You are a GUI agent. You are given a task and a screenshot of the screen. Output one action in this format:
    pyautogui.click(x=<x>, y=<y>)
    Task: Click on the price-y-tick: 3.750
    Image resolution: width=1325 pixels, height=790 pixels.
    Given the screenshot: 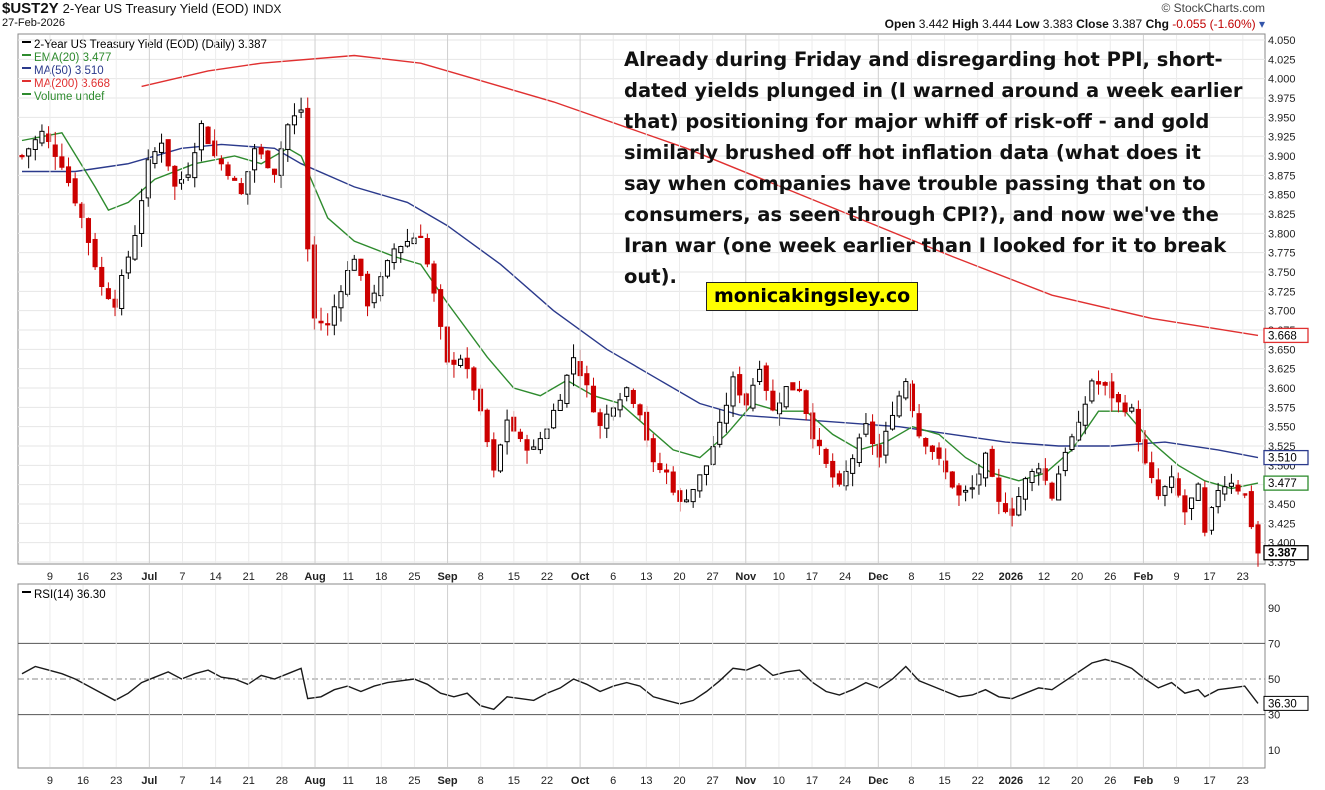 What is the action you would take?
    pyautogui.click(x=1282, y=273)
    